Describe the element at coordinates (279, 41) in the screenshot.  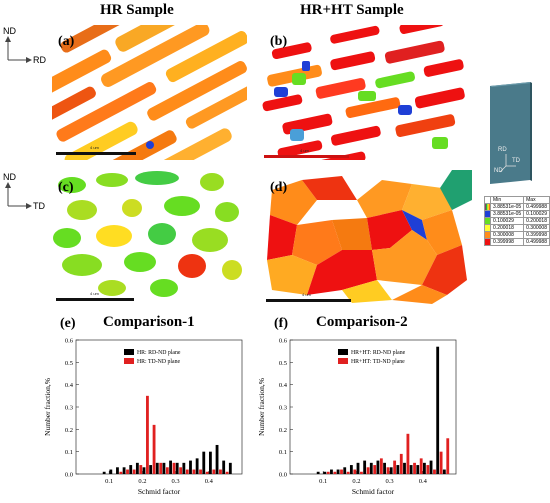
I see `panel-label-b: (b)` at that location.